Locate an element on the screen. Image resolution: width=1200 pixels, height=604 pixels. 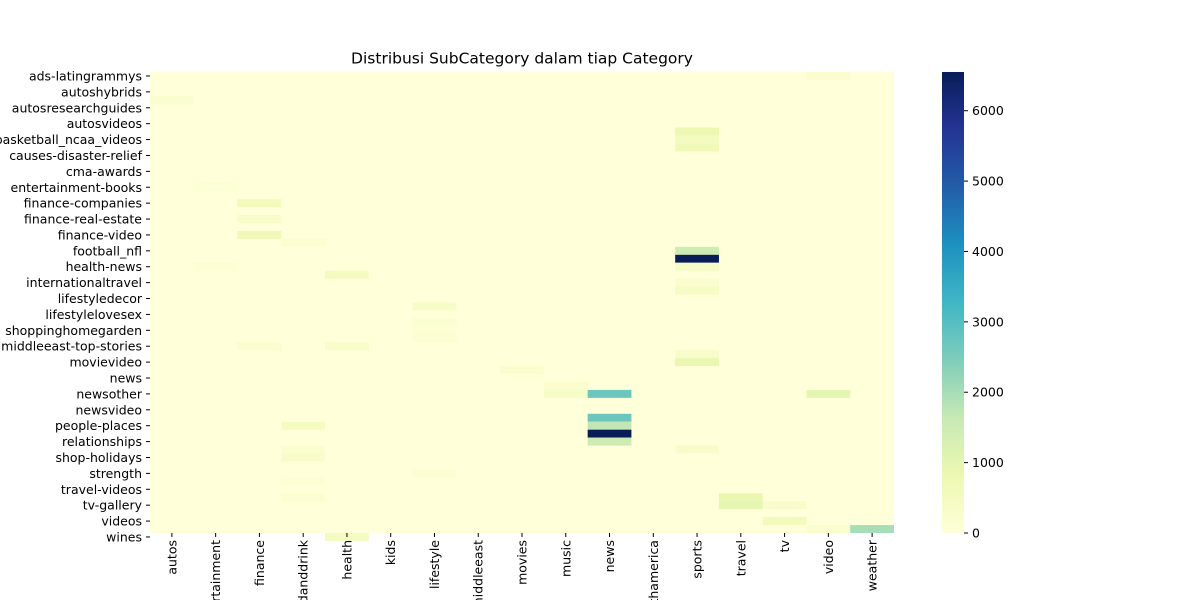
y-tick-label: autosresearchguides is located at coordinates (77, 107).